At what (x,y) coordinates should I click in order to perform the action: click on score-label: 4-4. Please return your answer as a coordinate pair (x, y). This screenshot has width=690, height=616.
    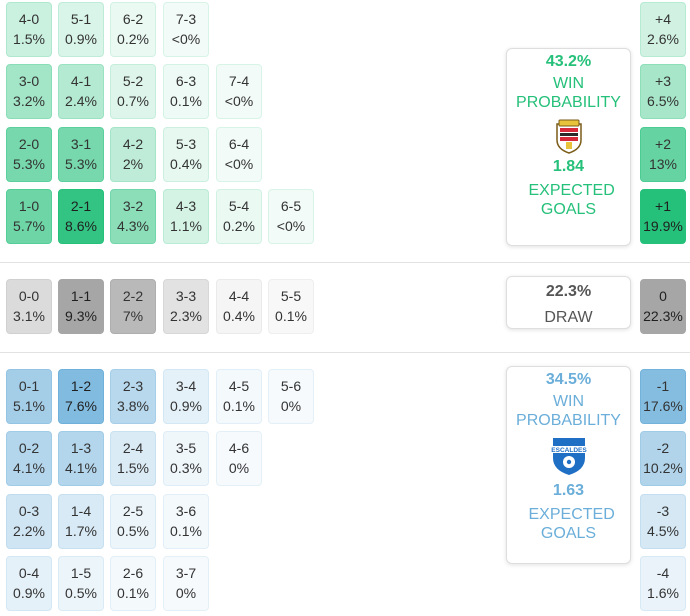
    Looking at the image, I should click on (239, 296).